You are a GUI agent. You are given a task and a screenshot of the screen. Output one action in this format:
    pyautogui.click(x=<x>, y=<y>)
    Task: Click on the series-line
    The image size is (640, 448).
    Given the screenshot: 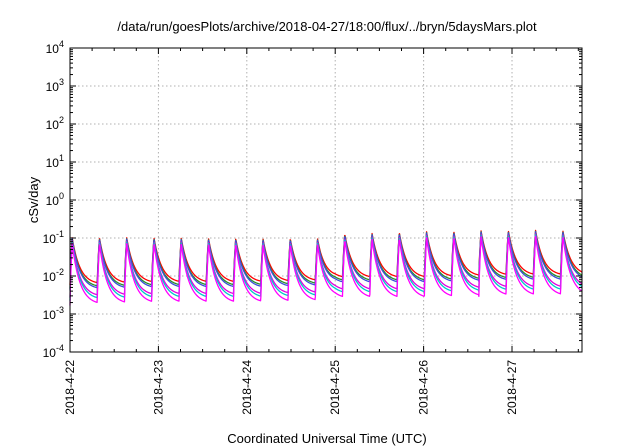 What is the action you would take?
    pyautogui.click(x=326, y=270)
    